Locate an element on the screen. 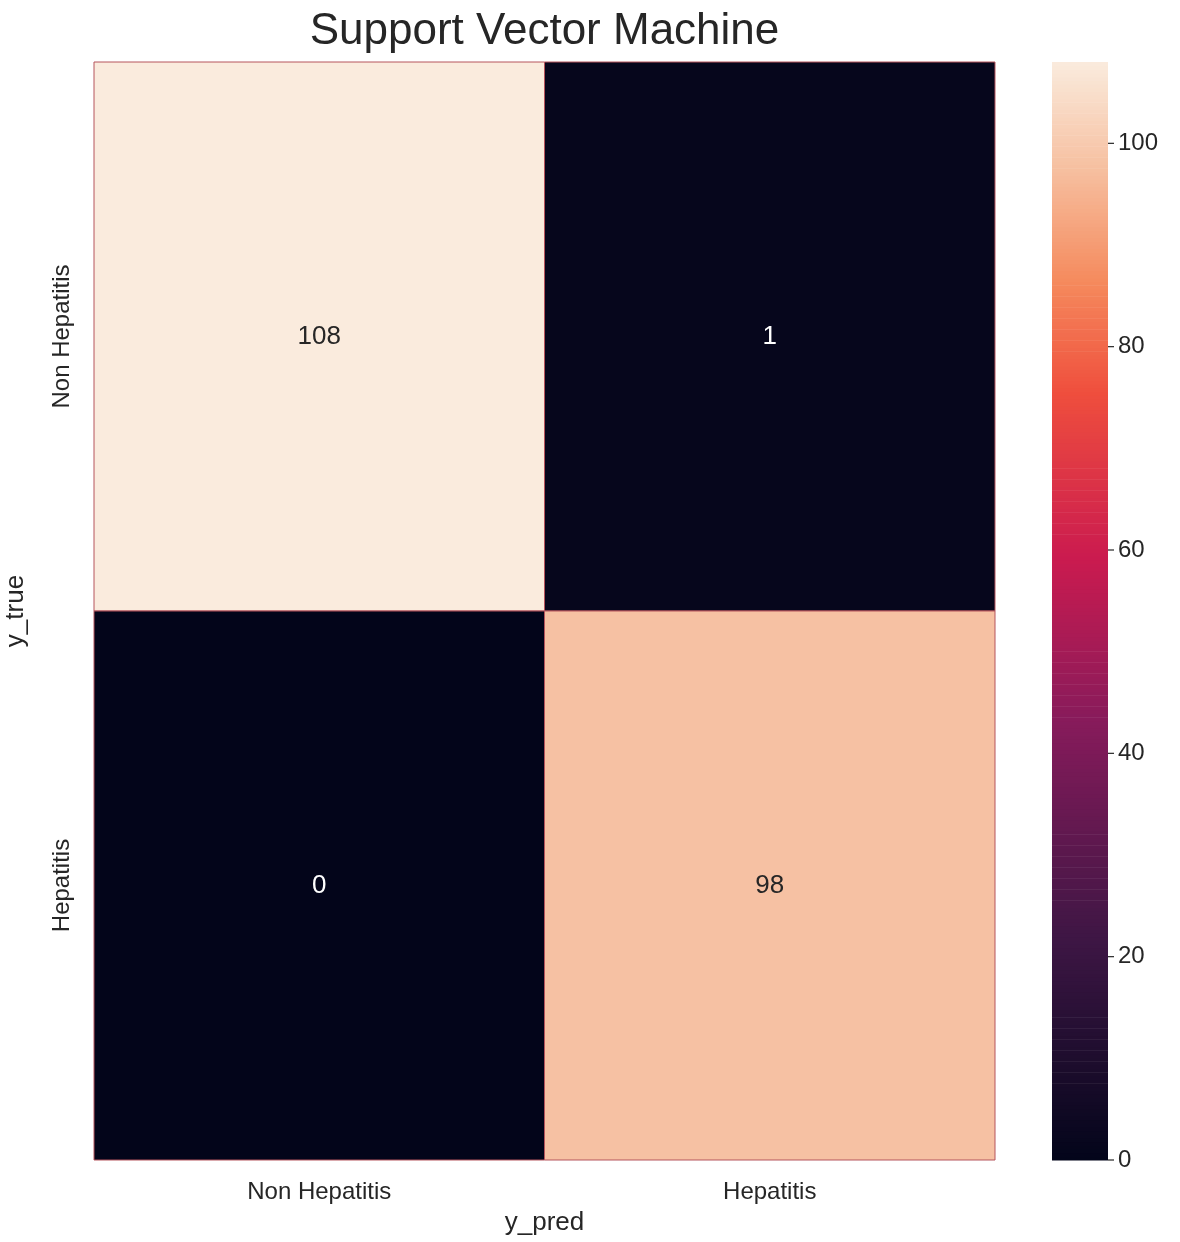 This screenshot has height=1242, width=1180. data-label: 98 is located at coordinates (770, 883).